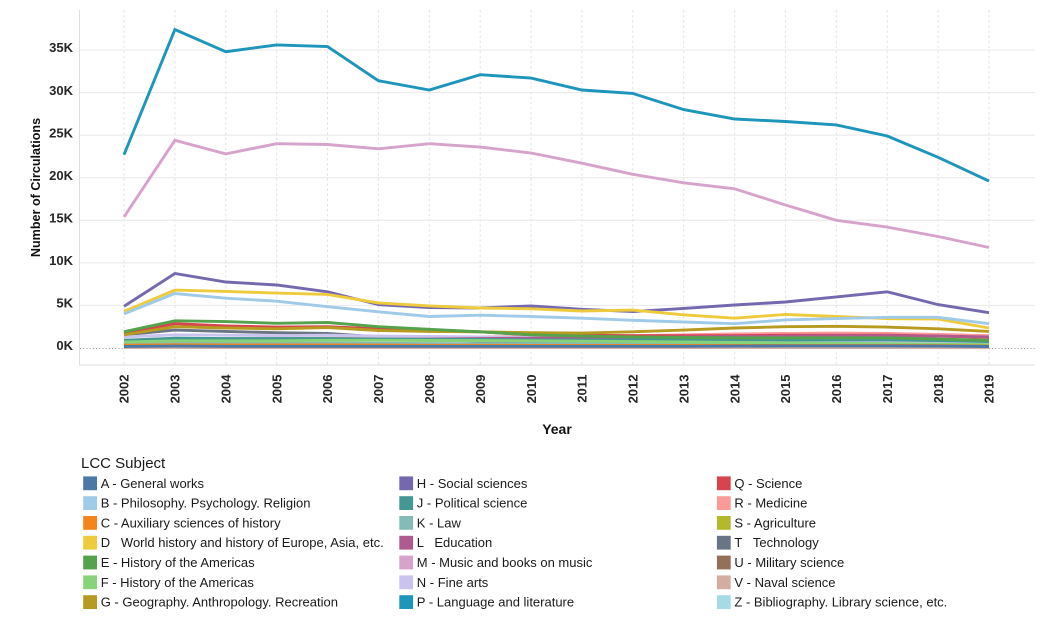 This screenshot has height=632, width=1053. What do you see at coordinates (633, 389) in the screenshot?
I see `svg-text: 2012` at bounding box center [633, 389].